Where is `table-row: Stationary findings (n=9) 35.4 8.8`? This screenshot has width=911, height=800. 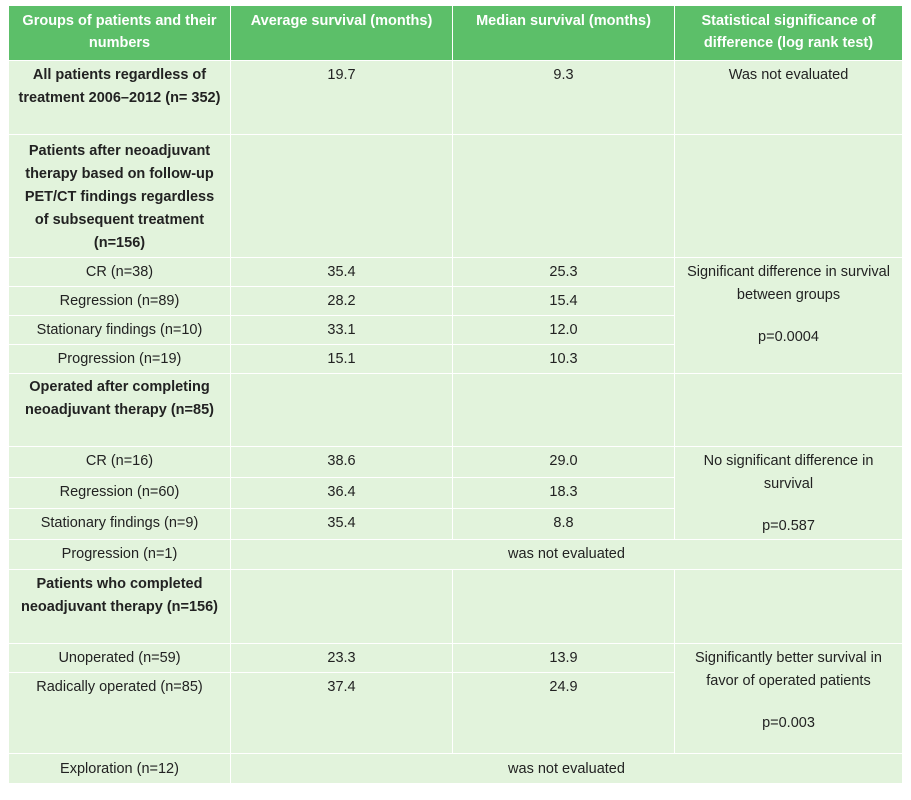 table-row: Stationary findings (n=9) 35.4 8.8 is located at coordinates (455, 524).